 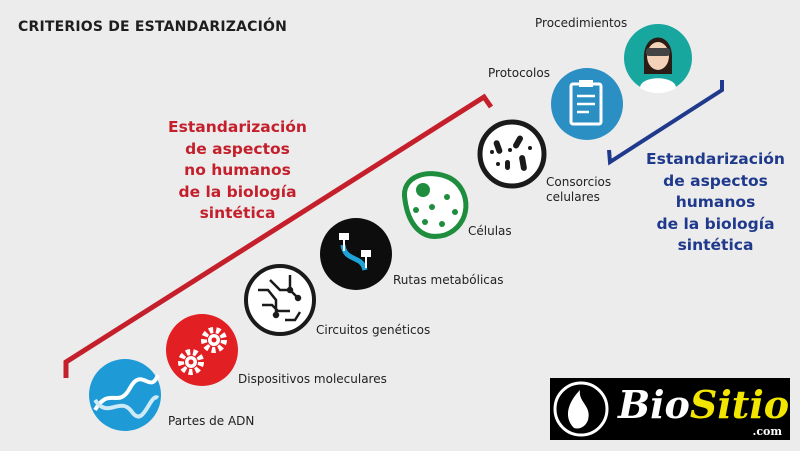 What do you see at coordinates (581, 23) in the screenshot?
I see `step-label-procedures: Procedimientos` at bounding box center [581, 23].